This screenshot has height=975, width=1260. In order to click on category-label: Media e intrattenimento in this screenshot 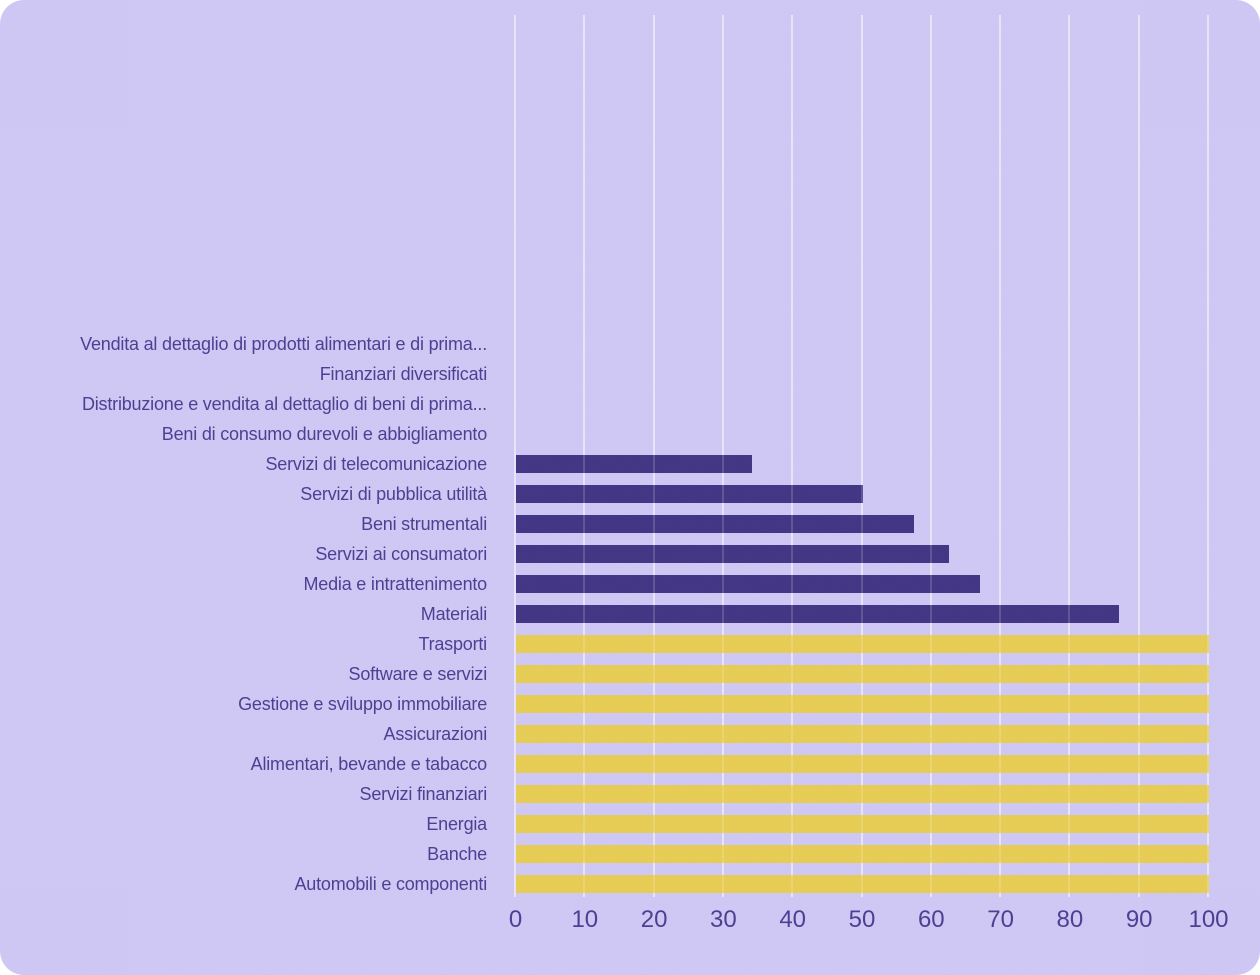, I will do `click(395, 583)`.